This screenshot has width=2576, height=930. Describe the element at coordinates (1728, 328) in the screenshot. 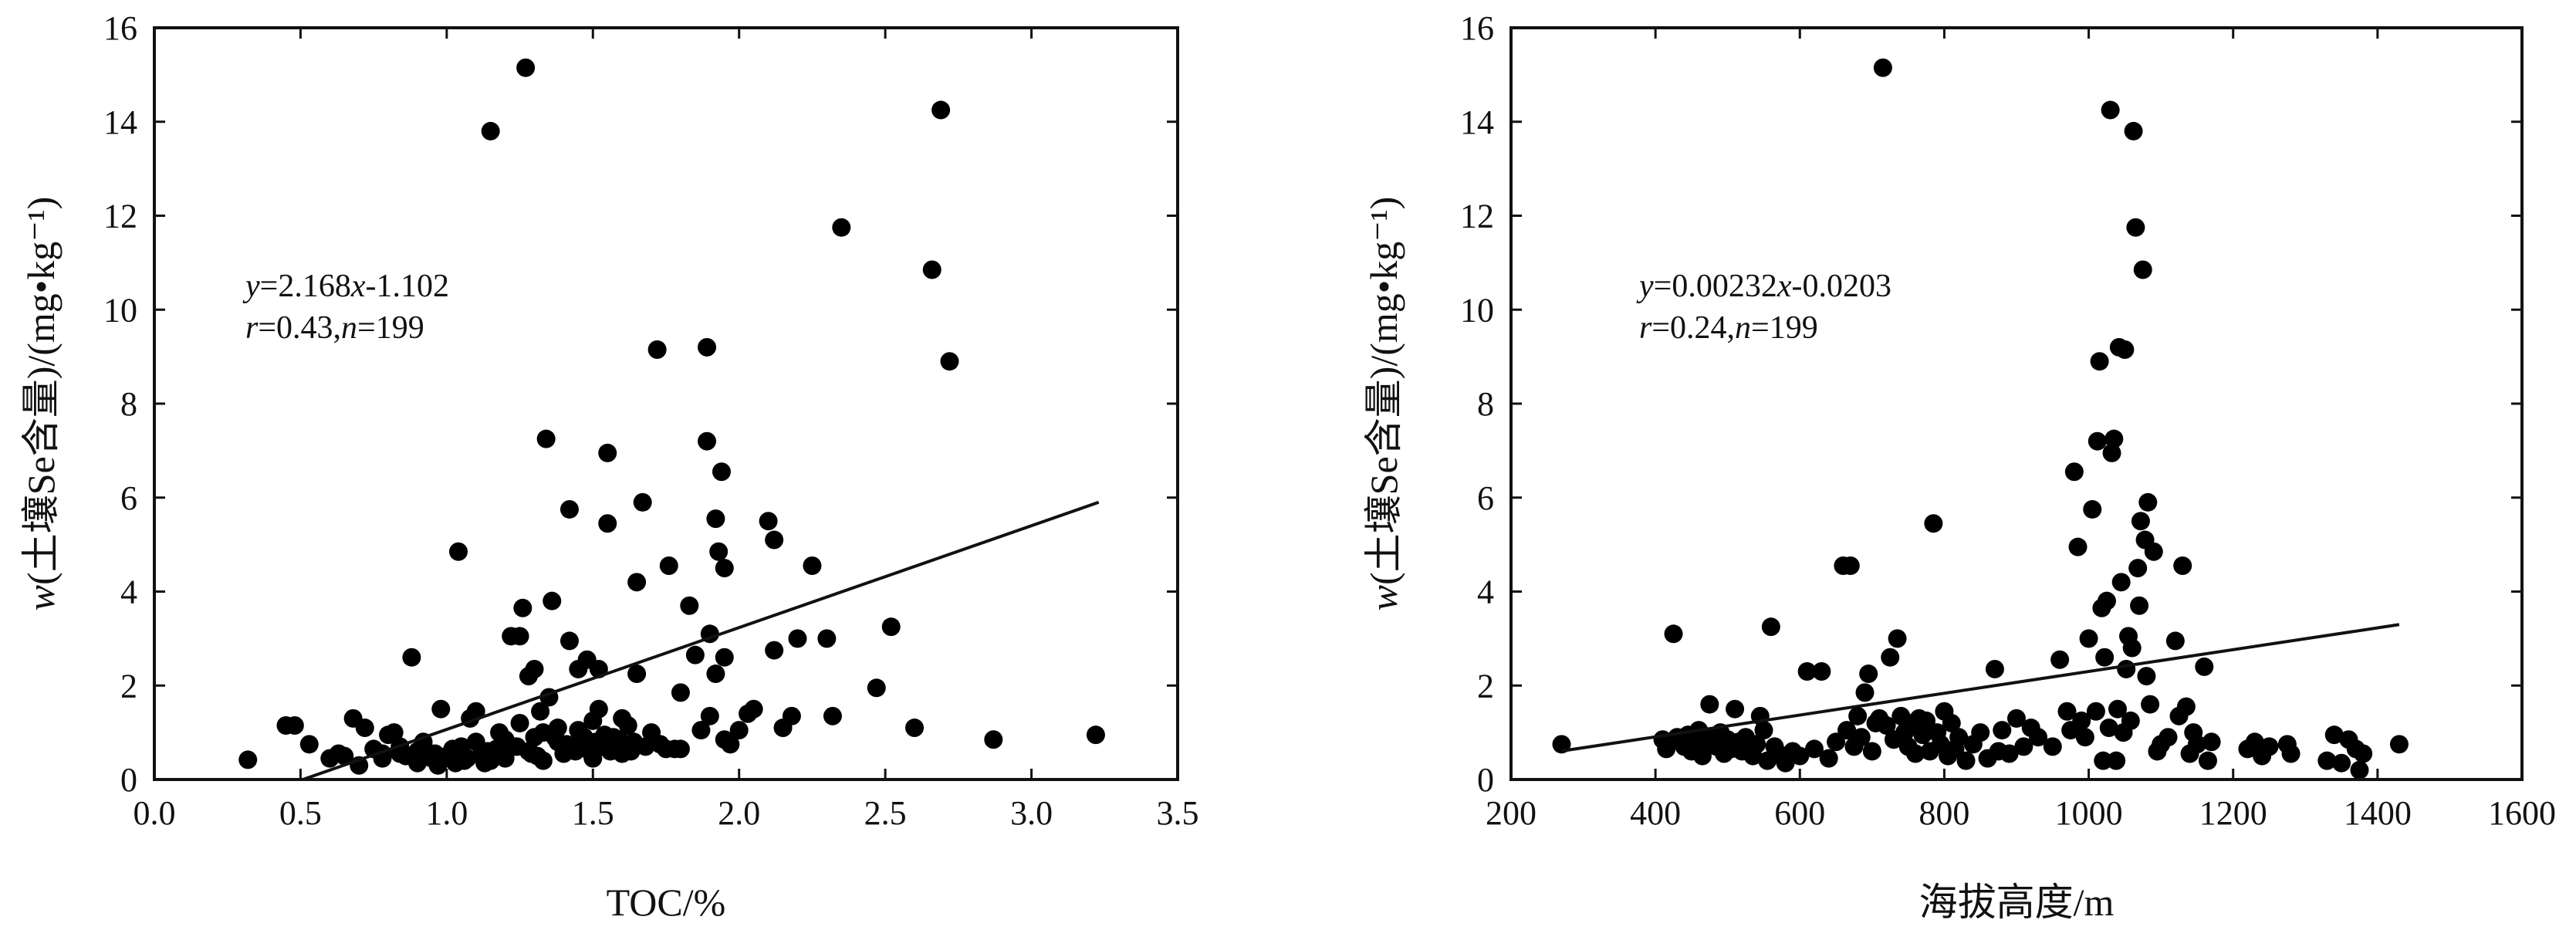

I see `regression-stats: r=0.24,n=199` at that location.